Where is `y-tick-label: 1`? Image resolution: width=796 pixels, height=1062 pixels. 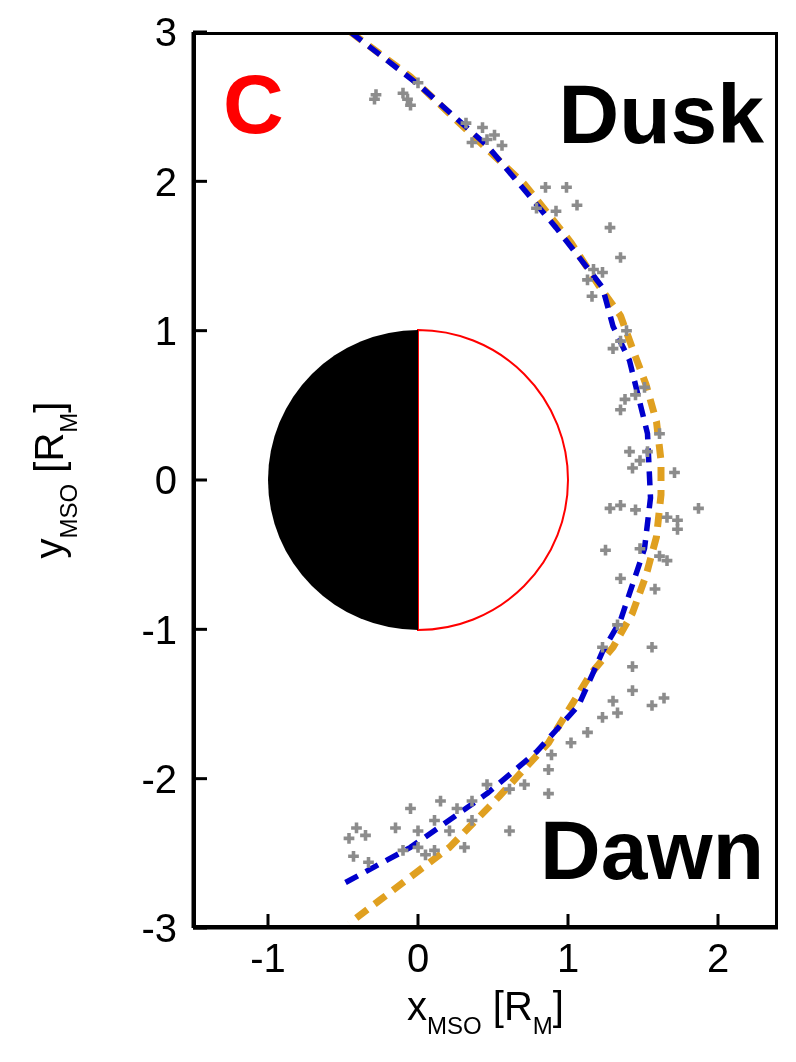
y-tick-label: 1 is located at coordinates (165, 330).